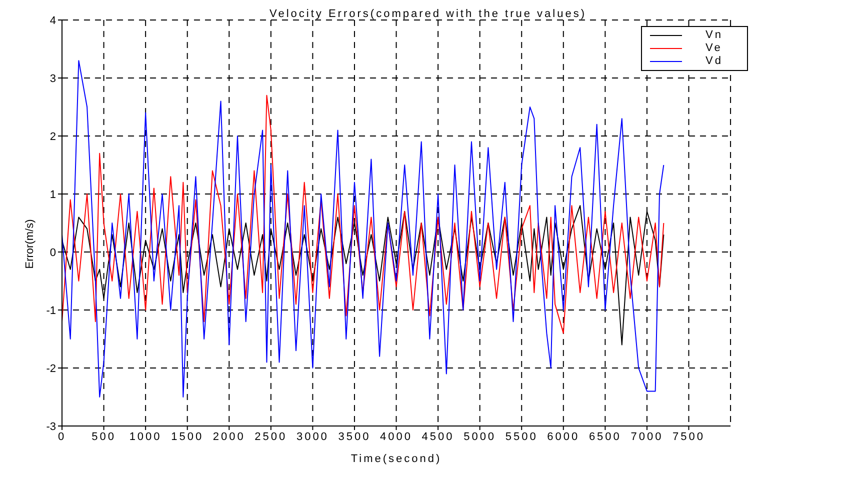 This screenshot has width=855, height=478. What do you see at coordinates (145, 436) in the screenshot?
I see `x-tick-label: 1000` at bounding box center [145, 436].